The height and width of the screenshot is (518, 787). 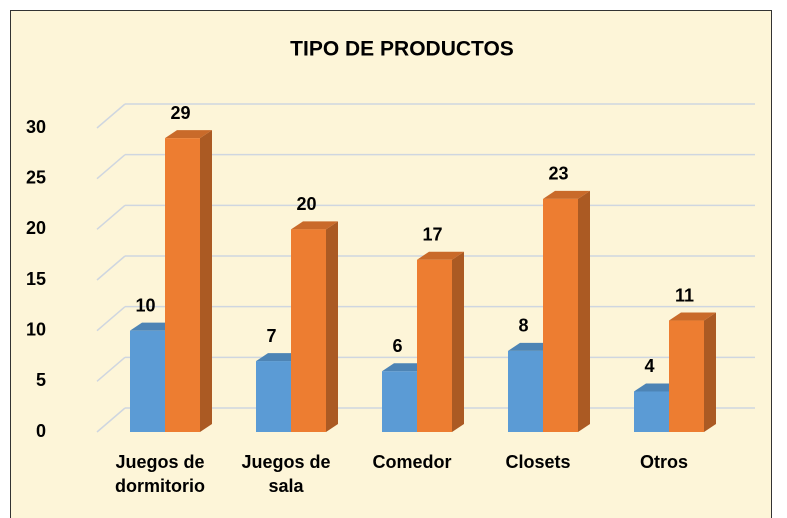 What do you see at coordinates (286, 474) in the screenshot?
I see `x-tick-label: Juegos de sala` at bounding box center [286, 474].